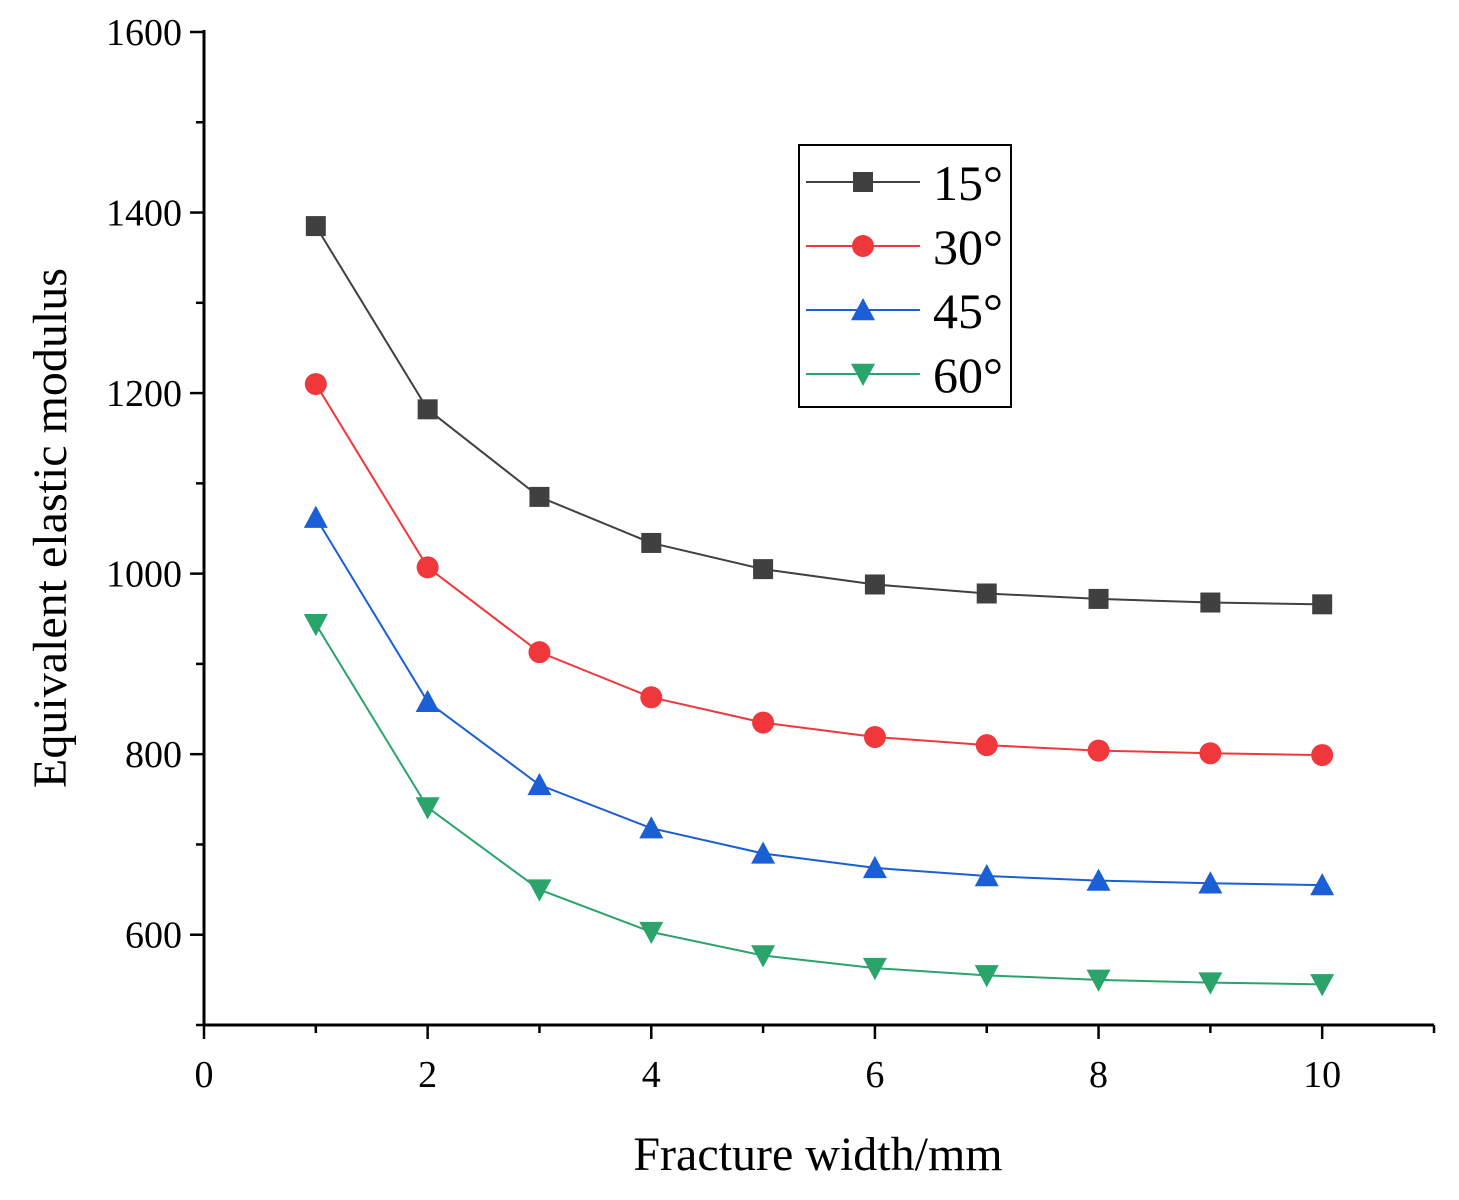 This screenshot has height=1200, width=1459. I want to click on legend-label: 30°, so click(968, 247).